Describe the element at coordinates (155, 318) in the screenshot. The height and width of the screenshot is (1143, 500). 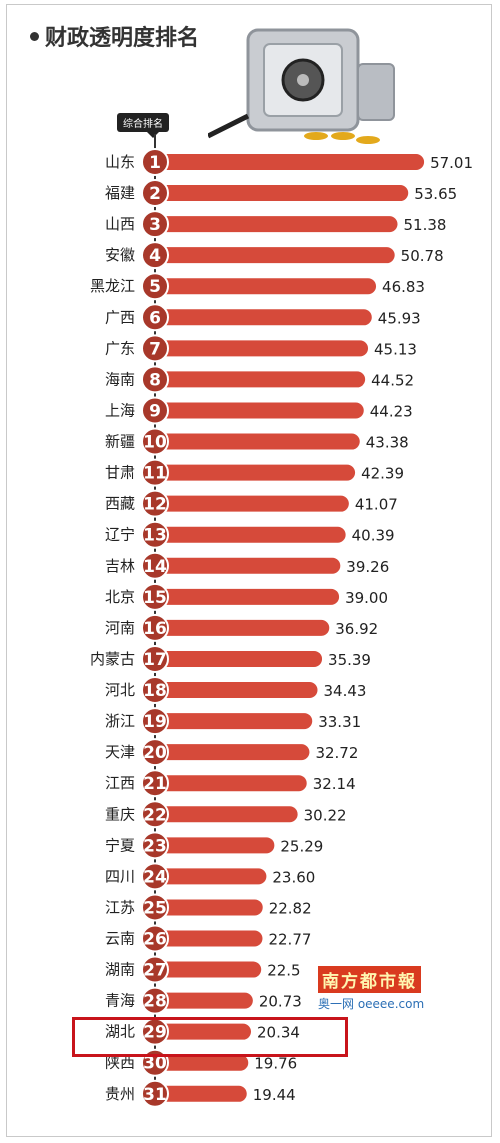
I see `rank-number: 6` at that location.